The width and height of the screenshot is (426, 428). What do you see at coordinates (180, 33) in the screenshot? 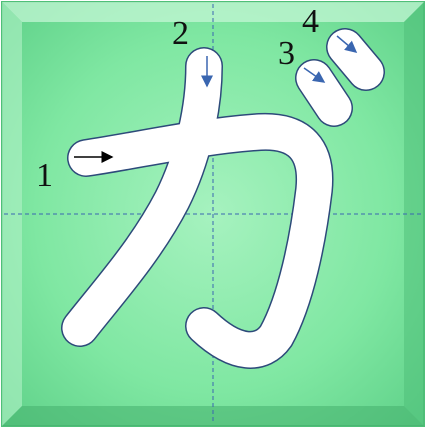
I see `stroke-number-2: 2` at bounding box center [180, 33].